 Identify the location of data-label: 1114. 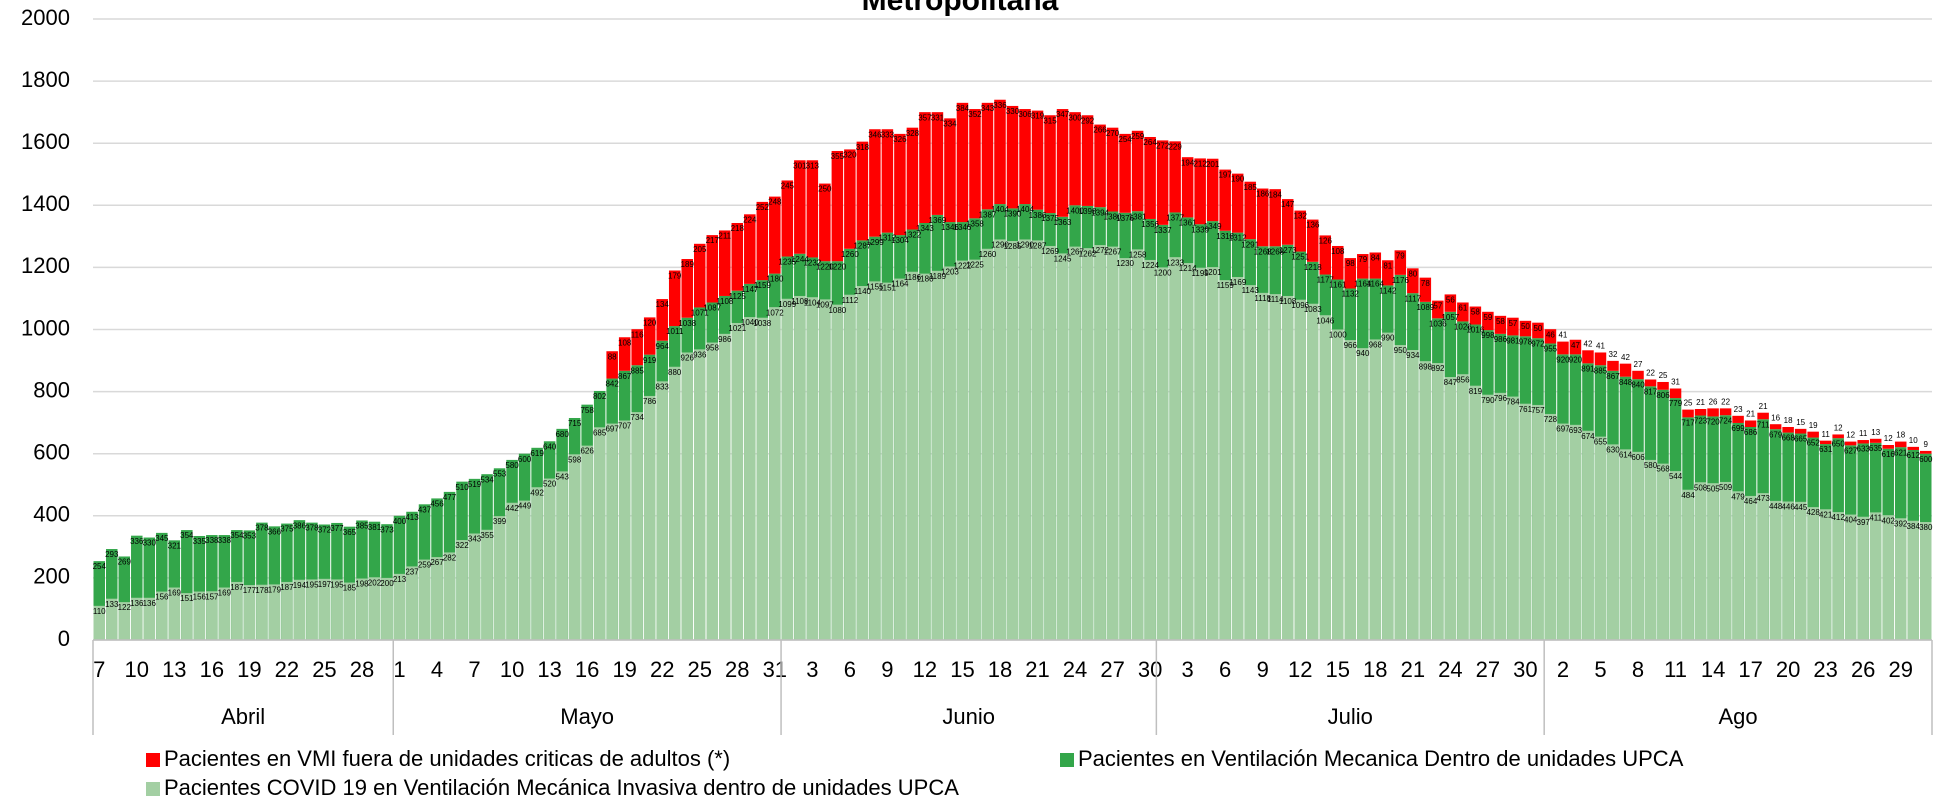
(1275, 299).